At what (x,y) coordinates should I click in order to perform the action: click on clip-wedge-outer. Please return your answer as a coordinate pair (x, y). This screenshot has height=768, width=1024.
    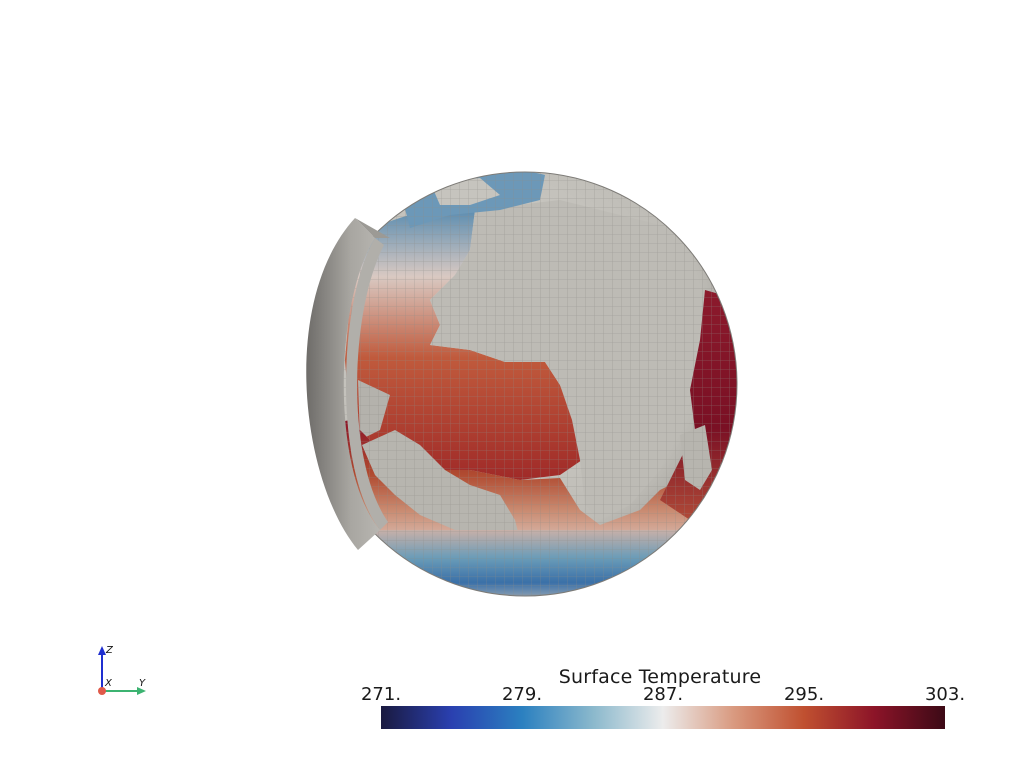
    Looking at the image, I should click on (343, 384).